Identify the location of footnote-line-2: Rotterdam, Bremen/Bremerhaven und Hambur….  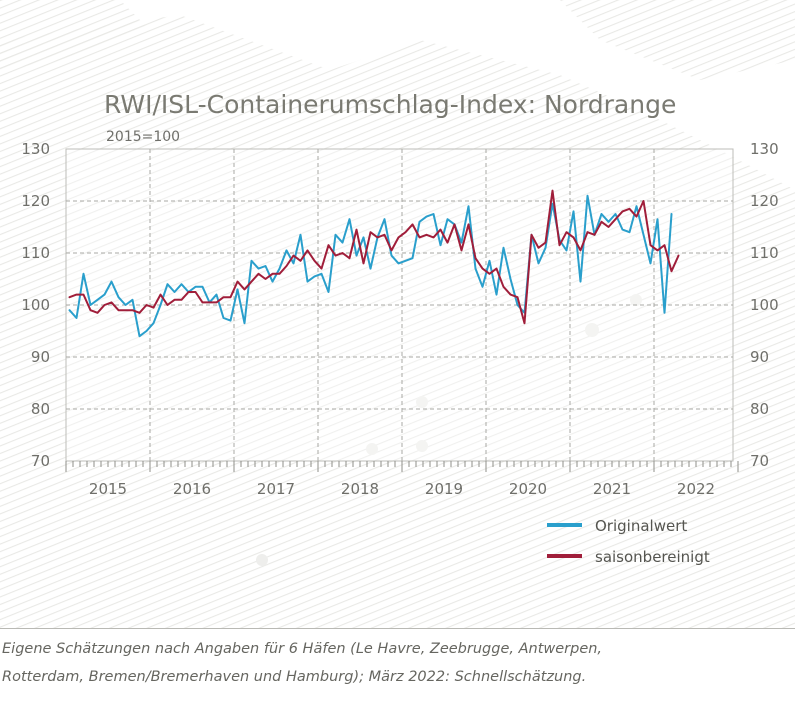
(294, 677).